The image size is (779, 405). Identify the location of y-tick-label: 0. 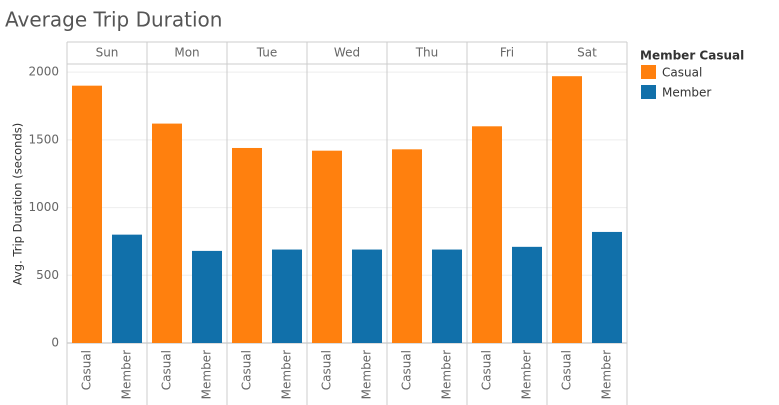
(55, 343).